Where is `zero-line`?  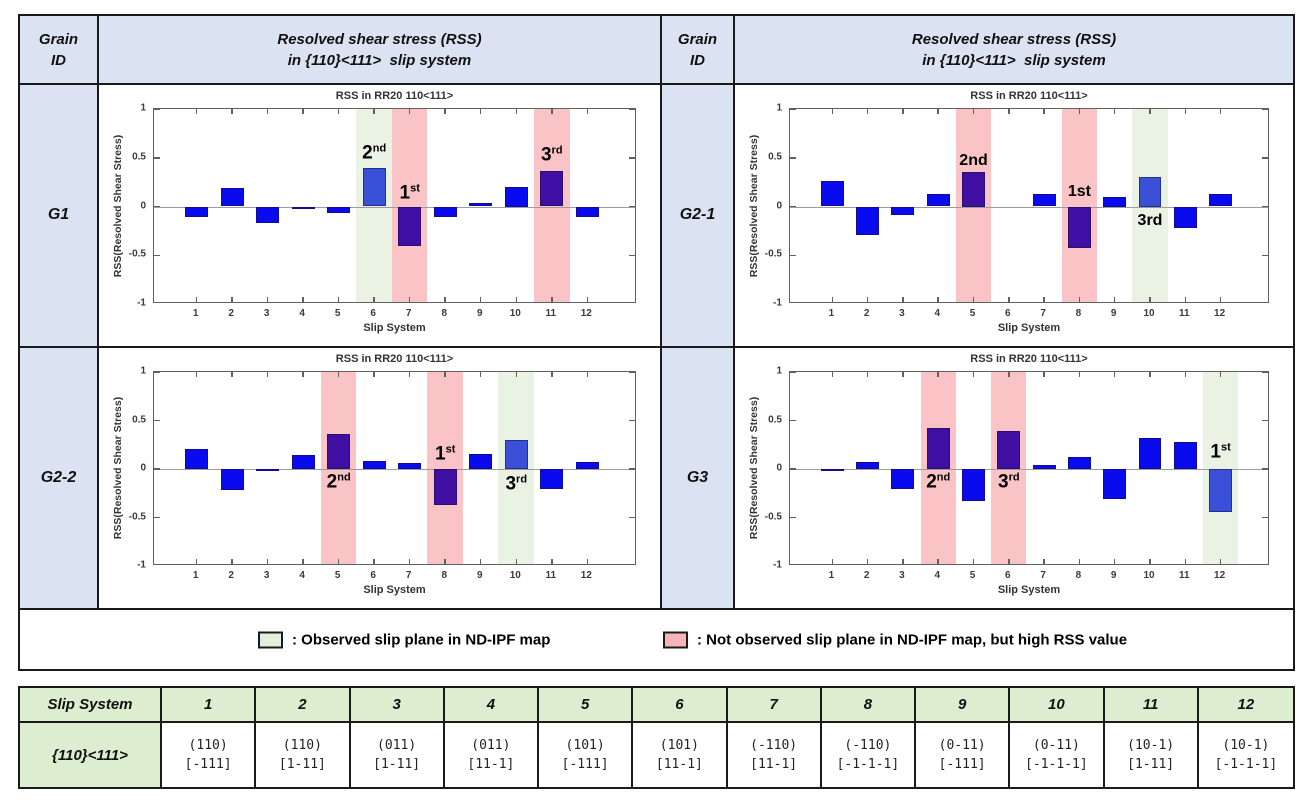 zero-line is located at coordinates (1029, 207).